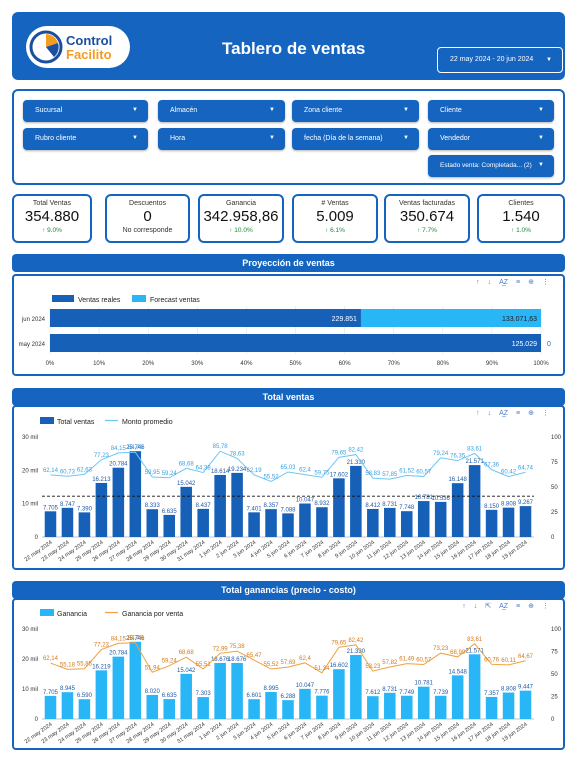 Image resolution: width=579 pixels, height=761 pixels. I want to click on y-left-tick-label: 0, so click(37, 538).